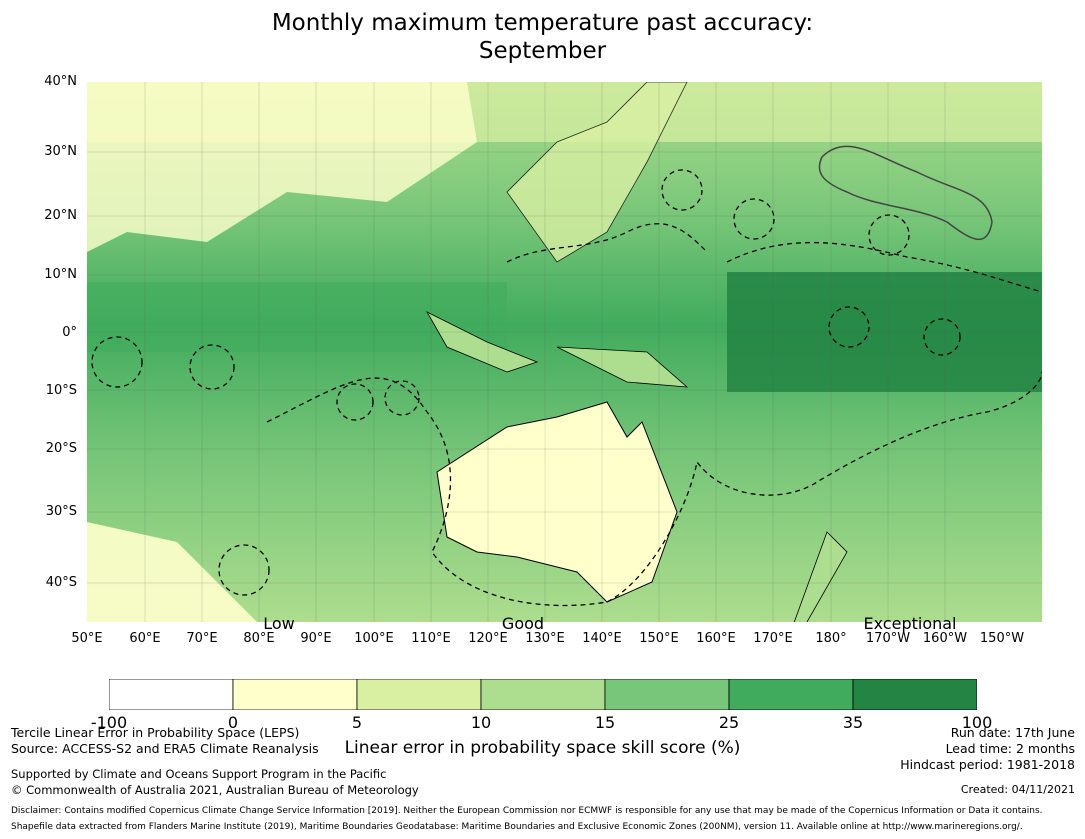  I want to click on lon-label-130e: 130°E, so click(545, 638).